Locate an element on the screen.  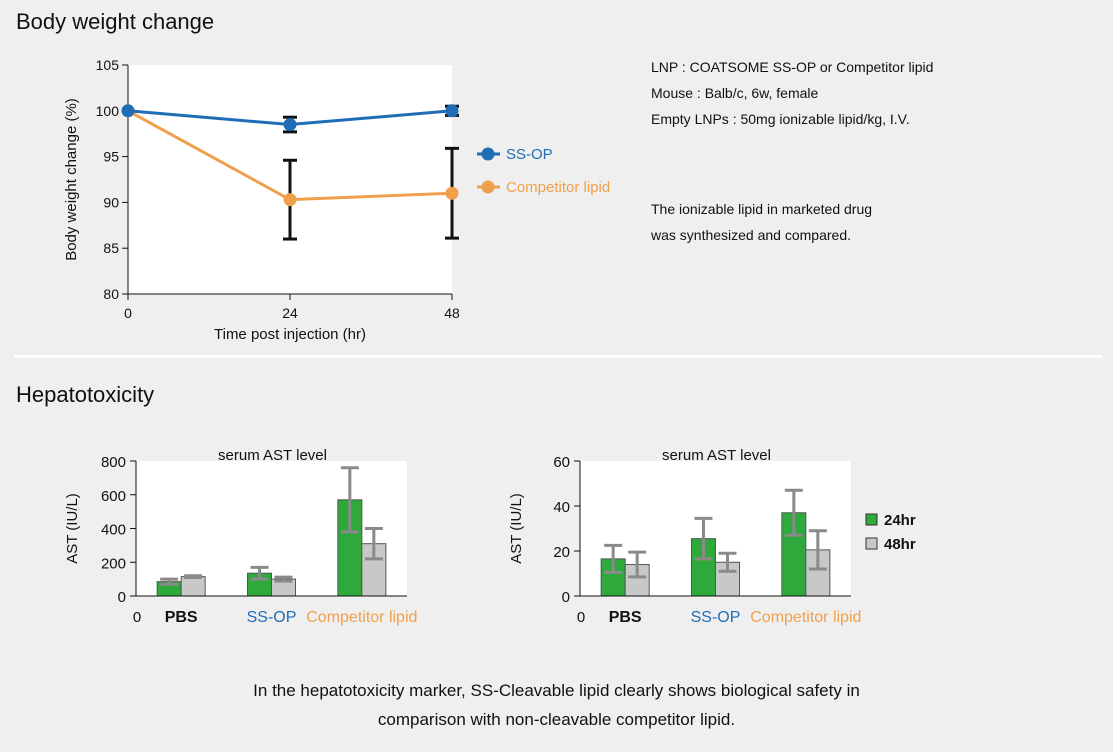
ast-1-y-tick-label: 800 is located at coordinates (113, 462).